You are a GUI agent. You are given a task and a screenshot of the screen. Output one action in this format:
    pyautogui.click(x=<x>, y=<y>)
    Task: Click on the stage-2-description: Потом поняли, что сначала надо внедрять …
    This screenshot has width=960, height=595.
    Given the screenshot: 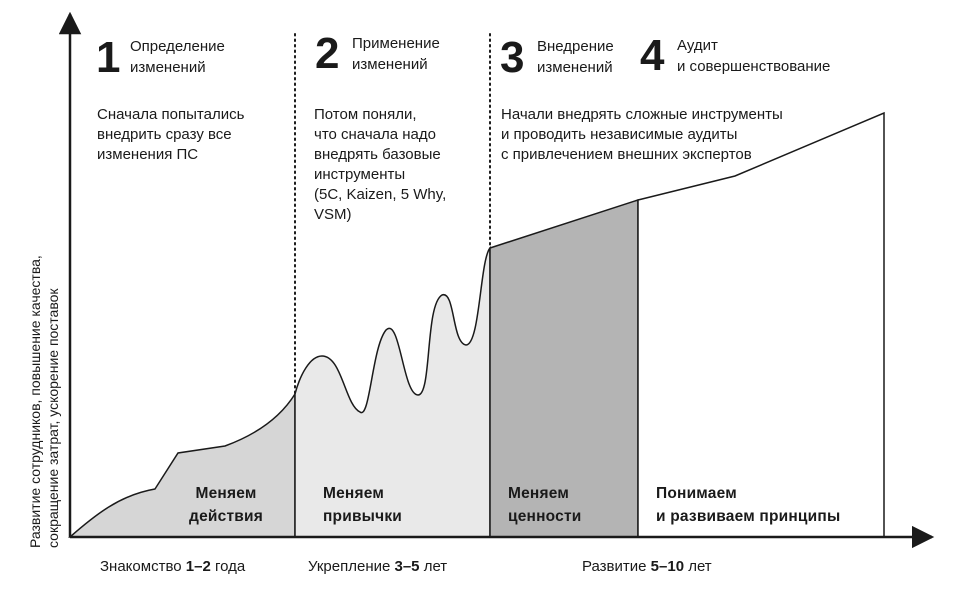 What is the action you would take?
    pyautogui.click(x=380, y=164)
    